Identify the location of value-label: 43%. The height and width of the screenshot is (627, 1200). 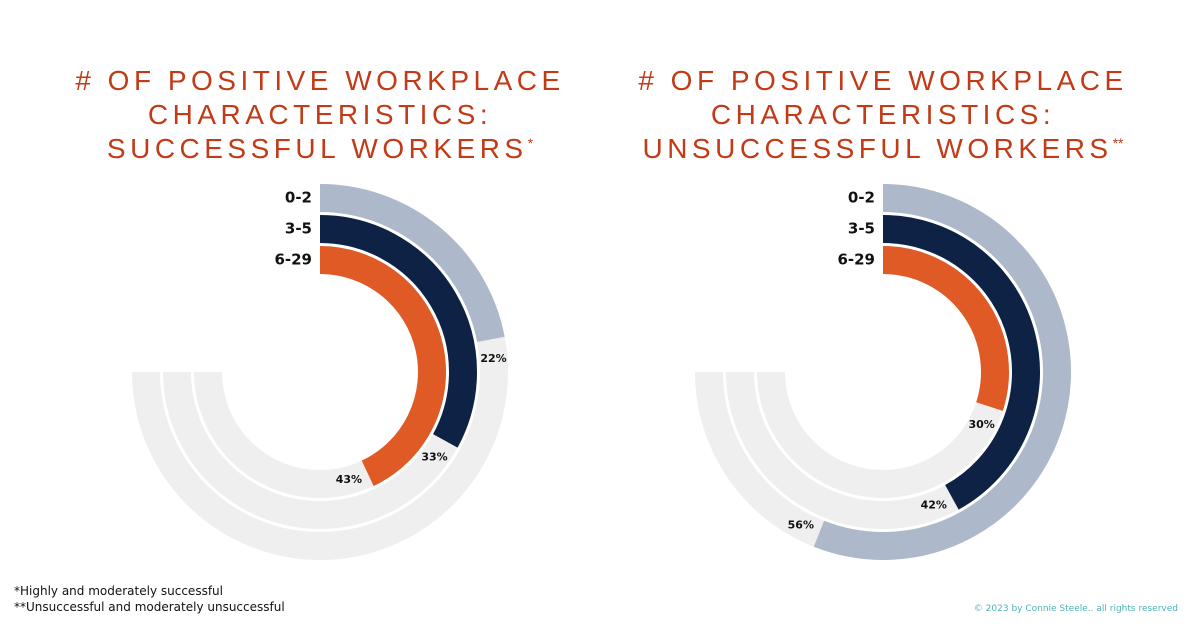
(349, 479).